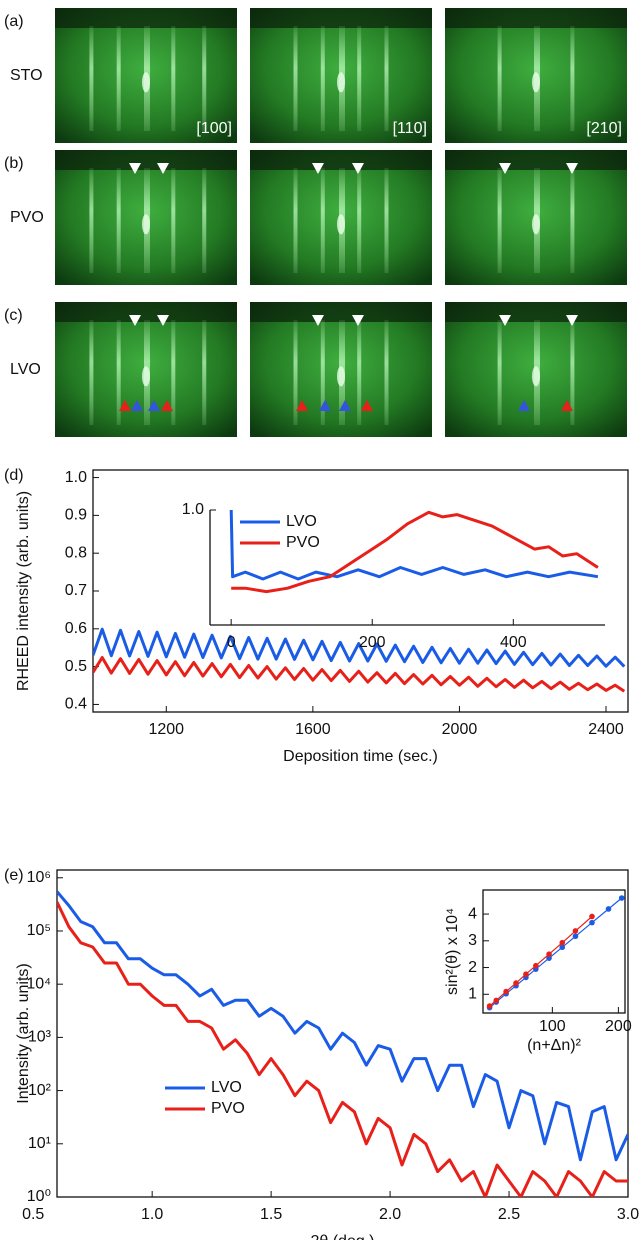  Describe the element at coordinates (513, 642) in the screenshot. I see `x-tick-label: 400` at that location.